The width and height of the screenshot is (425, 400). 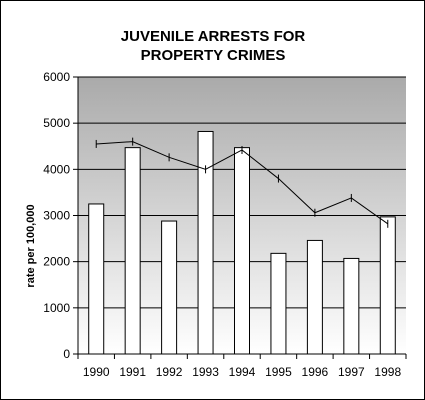 I want to click on x-tick-label: 1994, so click(x=242, y=372).